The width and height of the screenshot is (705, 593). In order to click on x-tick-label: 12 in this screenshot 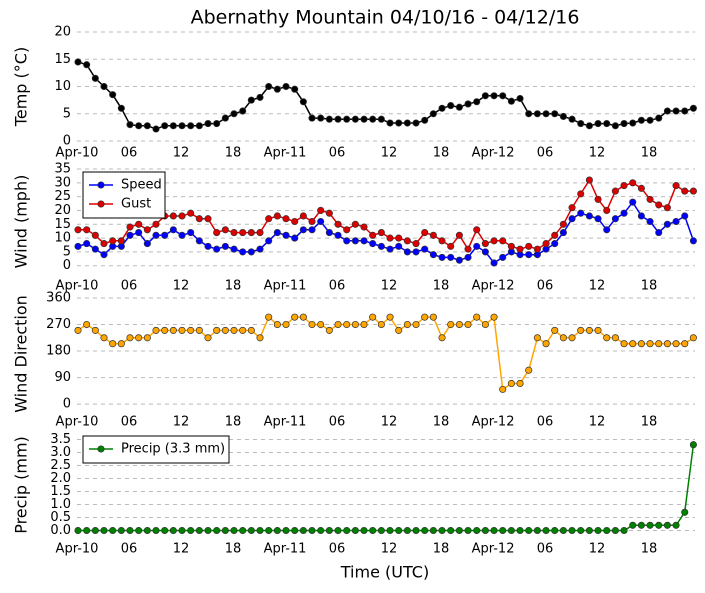, I will do `click(181, 549)`.